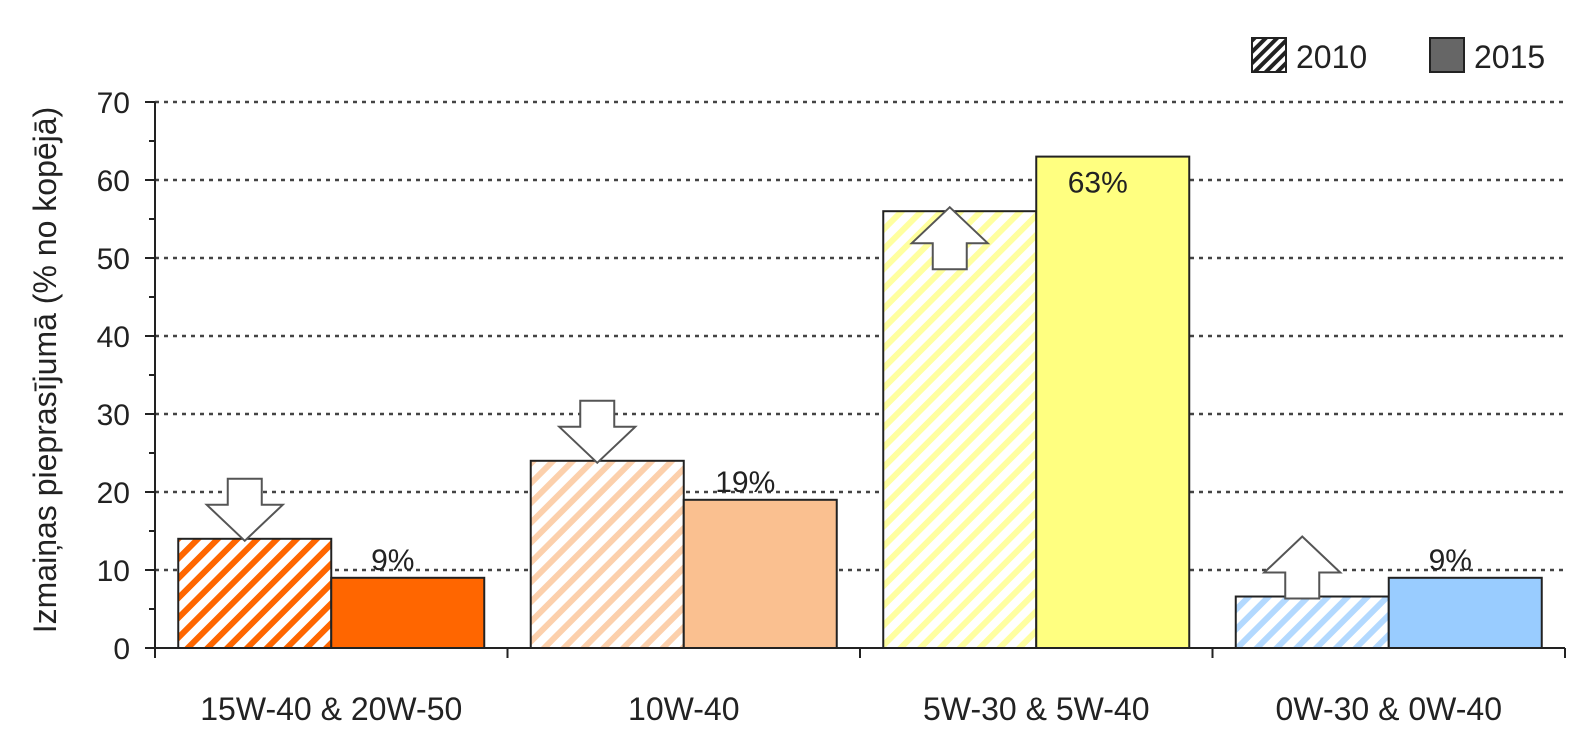 The width and height of the screenshot is (1580, 733). I want to click on data-label: 19%, so click(745, 482).